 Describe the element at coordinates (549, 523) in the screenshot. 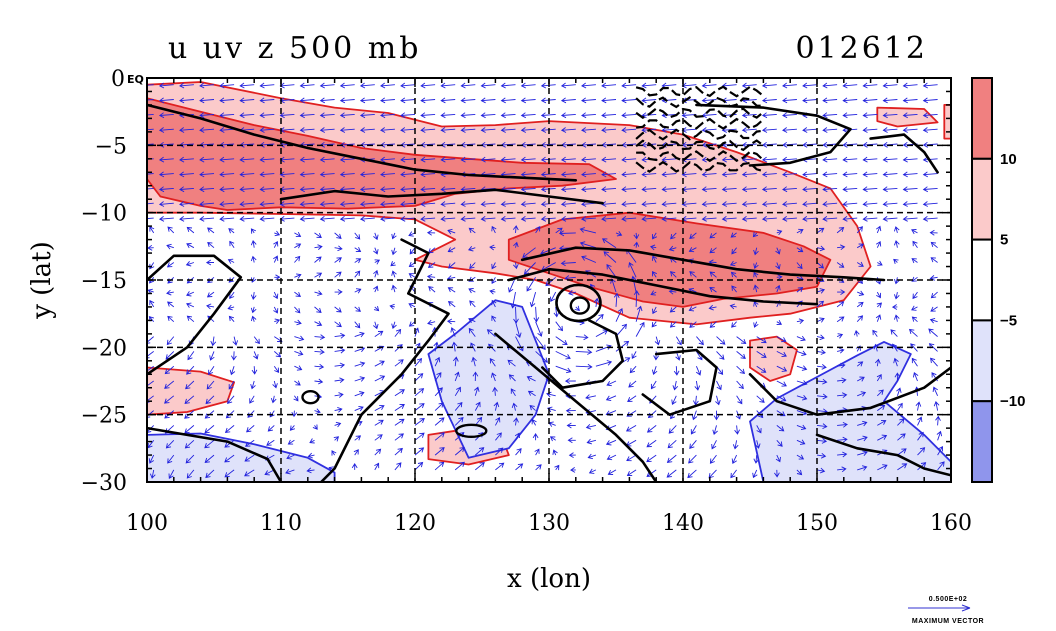

I see `x-tick-labels: 100 110 120 130 140 150 160` at that location.